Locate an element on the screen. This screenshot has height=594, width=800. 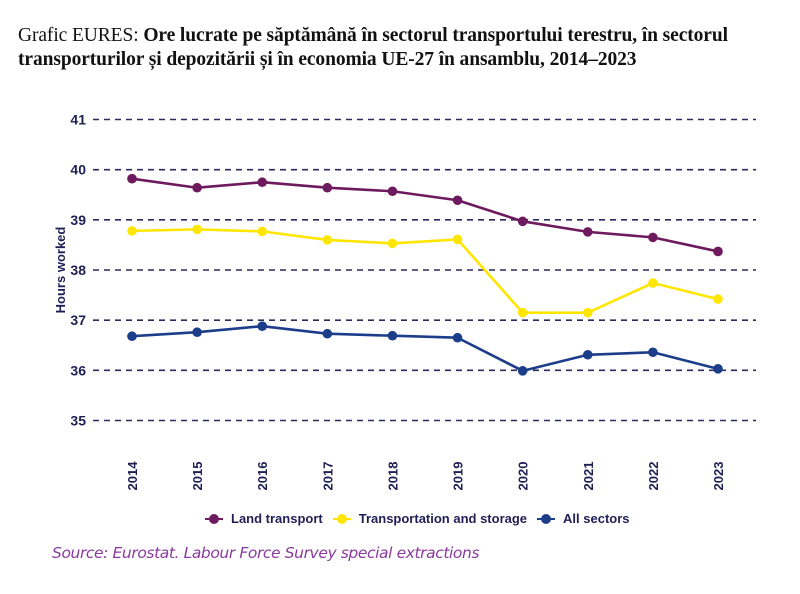
series-land-transport is located at coordinates (425, 215).